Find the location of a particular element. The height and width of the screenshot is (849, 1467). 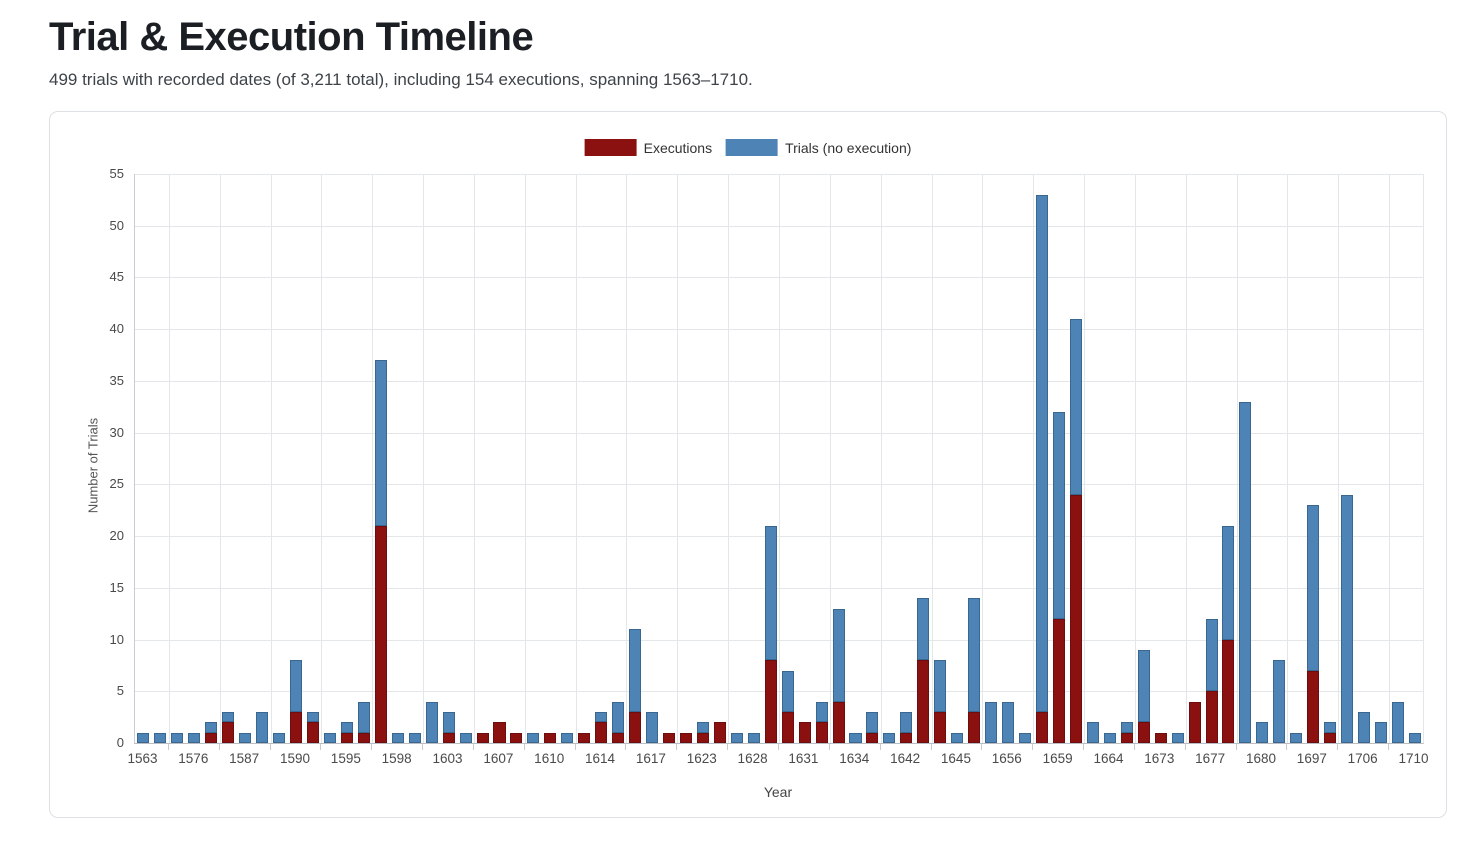

legend-item-trials: Trials (no execution) is located at coordinates (818, 147).